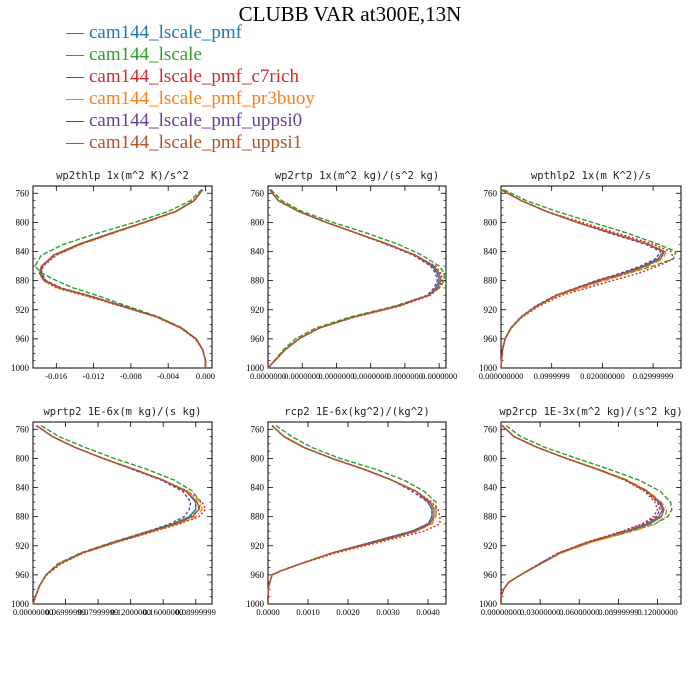 Image resolution: width=700 pixels, height=700 pixels. Describe the element at coordinates (23, 546) in the screenshot. I see `y-tick-label: 920` at that location.